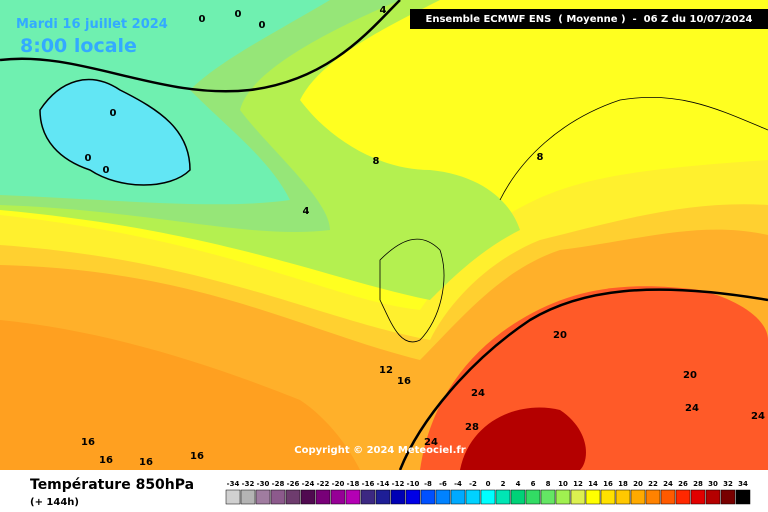 The width and height of the screenshot is (768, 512). Describe the element at coordinates (533, 484) in the screenshot. I see `legend-label: 6` at that location.